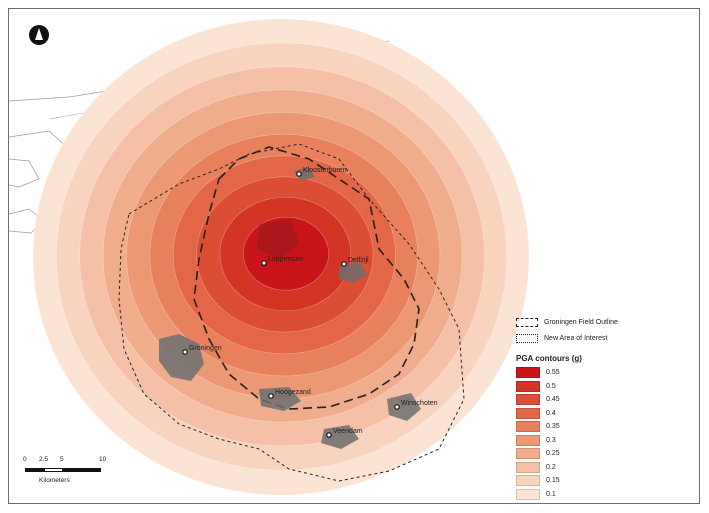 This screenshot has width=709, height=513. What do you see at coordinates (581, 322) in the screenshot?
I see `legend-label-field-outline: Groningen Field Outline` at bounding box center [581, 322].